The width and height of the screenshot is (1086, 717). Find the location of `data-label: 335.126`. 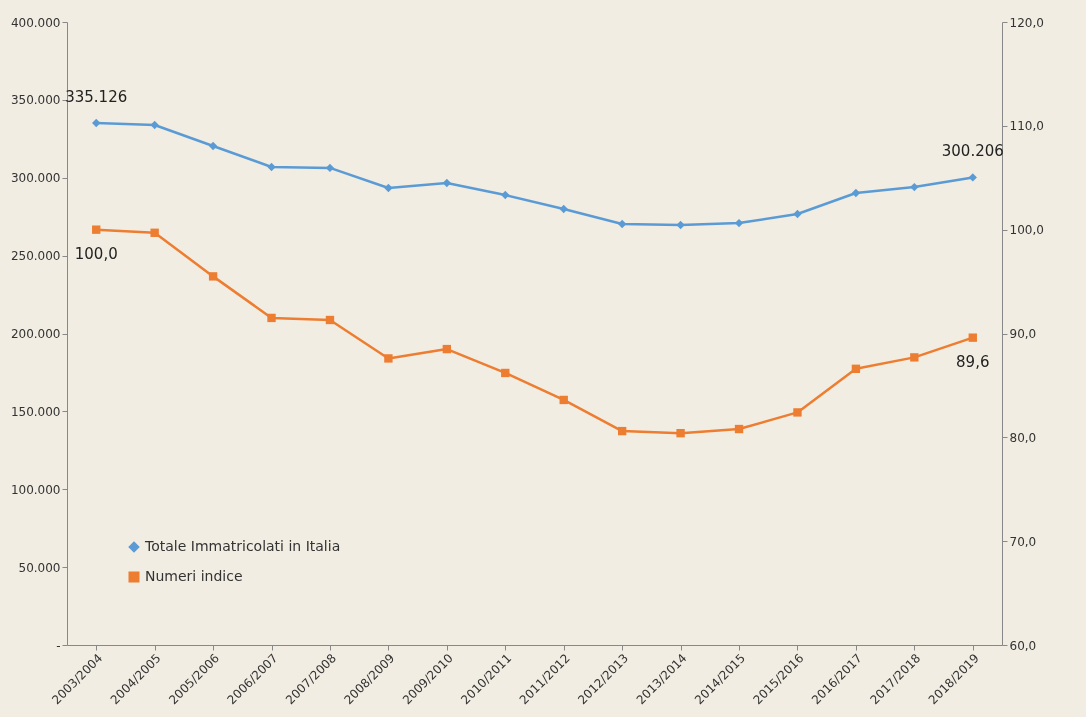

data-label: 335.126 is located at coordinates (96, 97).